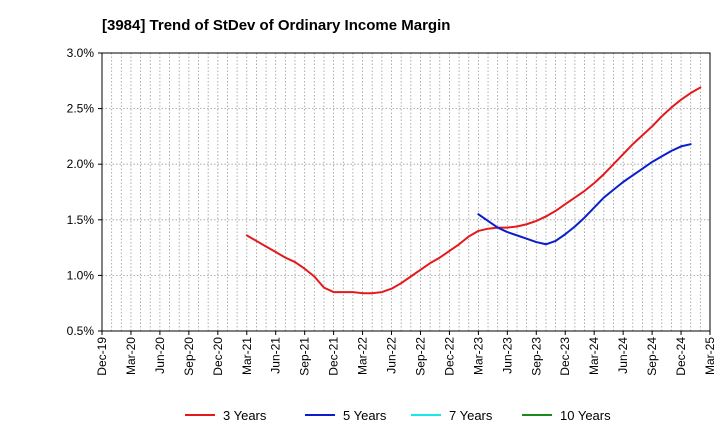  Describe the element at coordinates (131, 356) in the screenshot. I see `x-tick-label: Mar-20` at that location.